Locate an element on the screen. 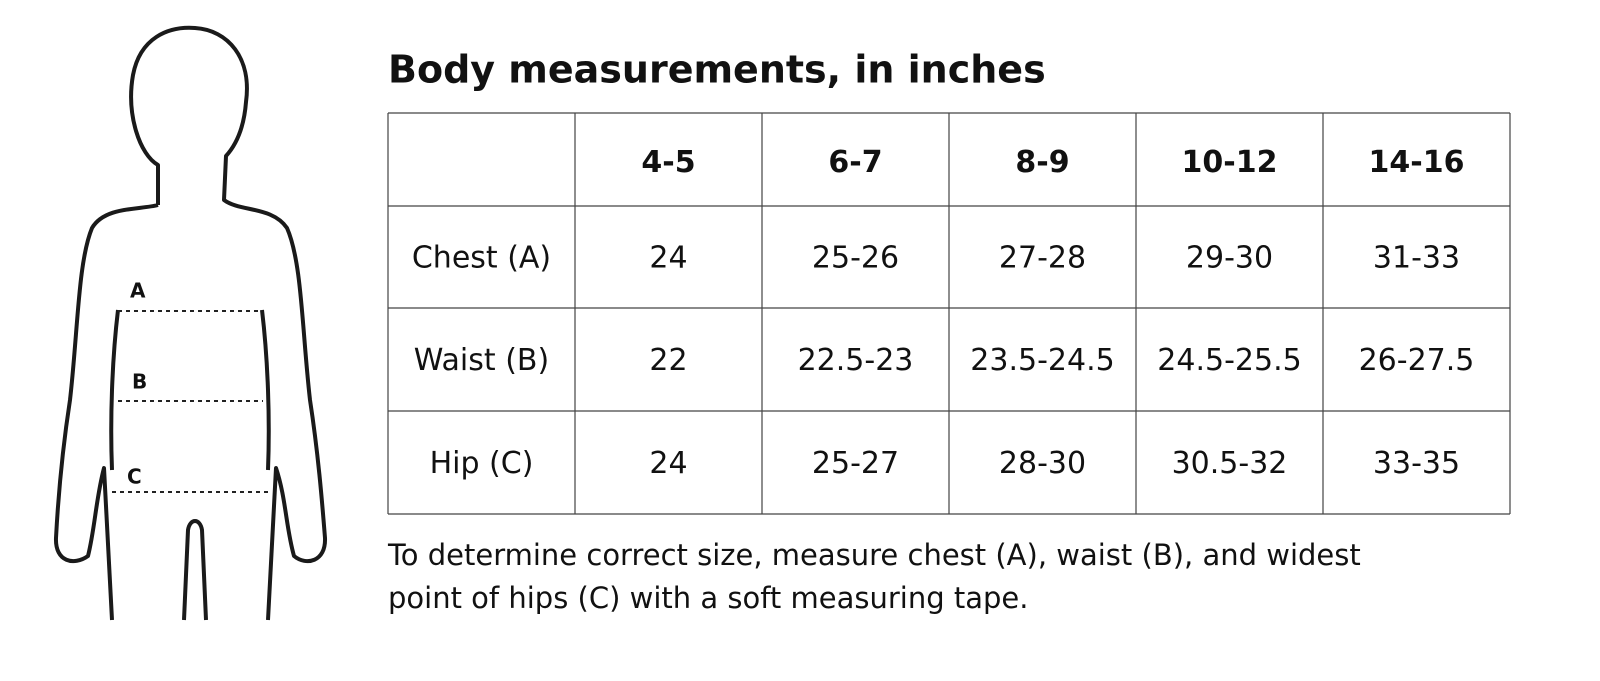  table-cell: 28-30 is located at coordinates (1042, 463).